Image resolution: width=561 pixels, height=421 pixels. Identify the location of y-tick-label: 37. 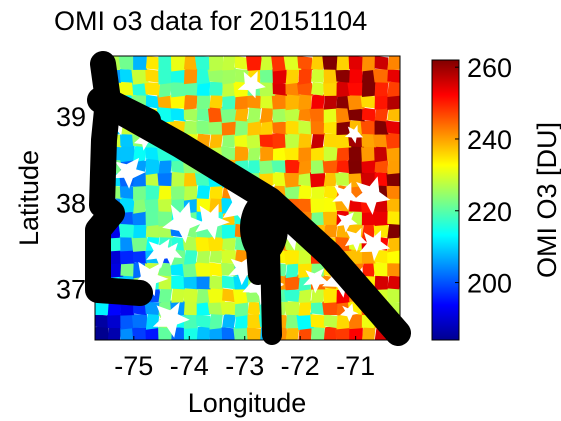
(71, 289).